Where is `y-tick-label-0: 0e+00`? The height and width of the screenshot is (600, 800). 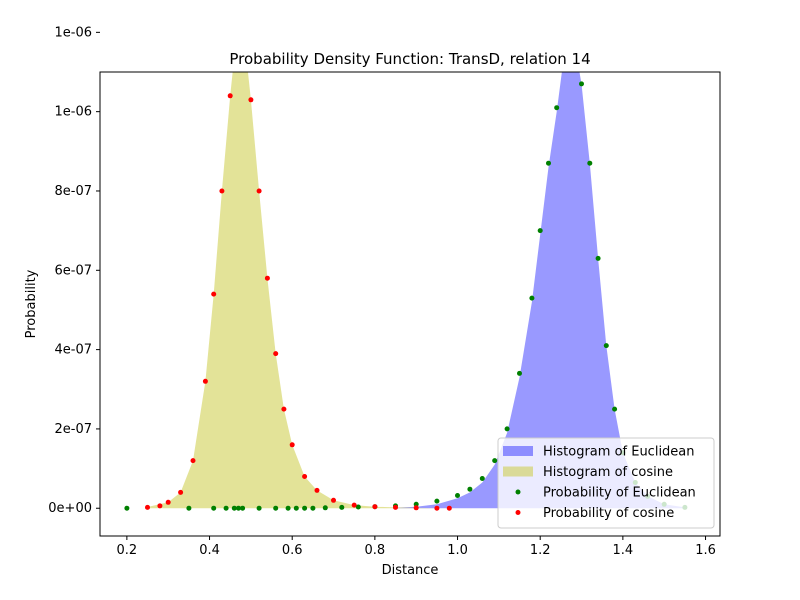
y-tick-label-0: 0e+00 is located at coordinates (70, 508).